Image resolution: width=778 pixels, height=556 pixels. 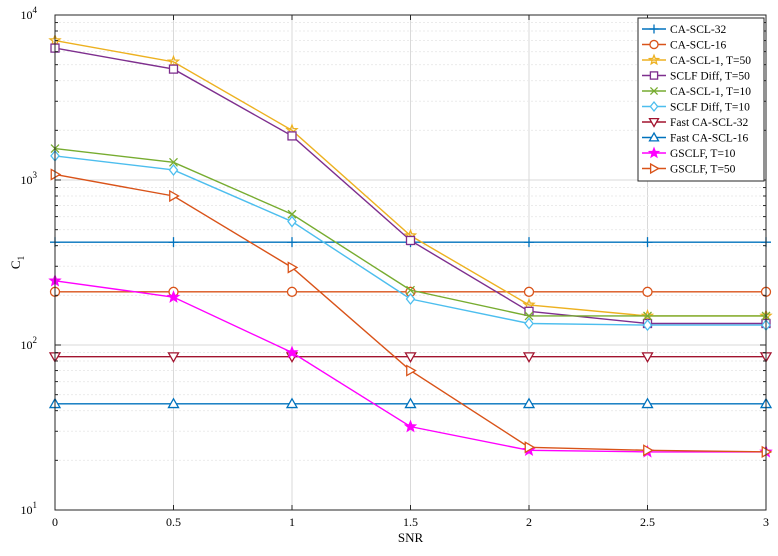 What do you see at coordinates (698, 46) in the screenshot?
I see `legend-label: CA-SCL-16` at bounding box center [698, 46].